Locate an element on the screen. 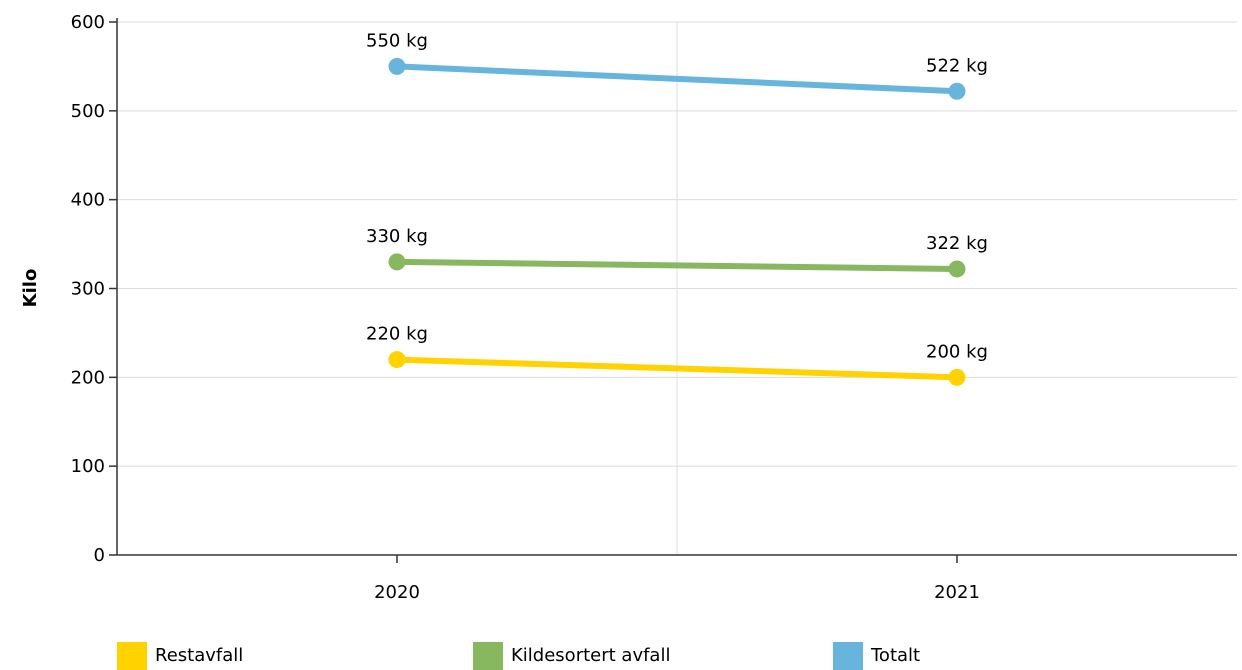  x-tick-label: 2020 is located at coordinates (397, 592).